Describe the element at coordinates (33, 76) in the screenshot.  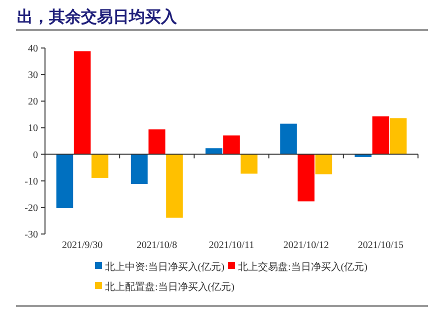
I see `y-tick-label: 30` at that location.